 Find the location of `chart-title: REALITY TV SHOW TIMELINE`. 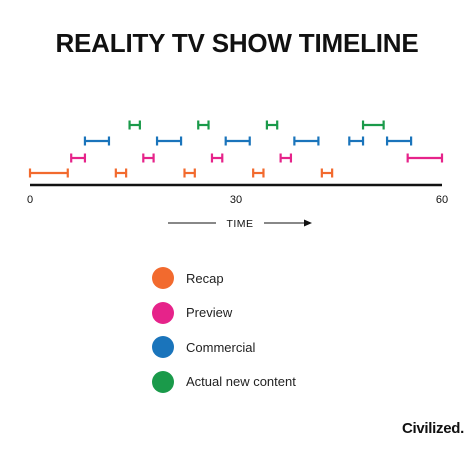

chart-title: REALITY TV SHOW TIMELINE is located at coordinates (237, 43).